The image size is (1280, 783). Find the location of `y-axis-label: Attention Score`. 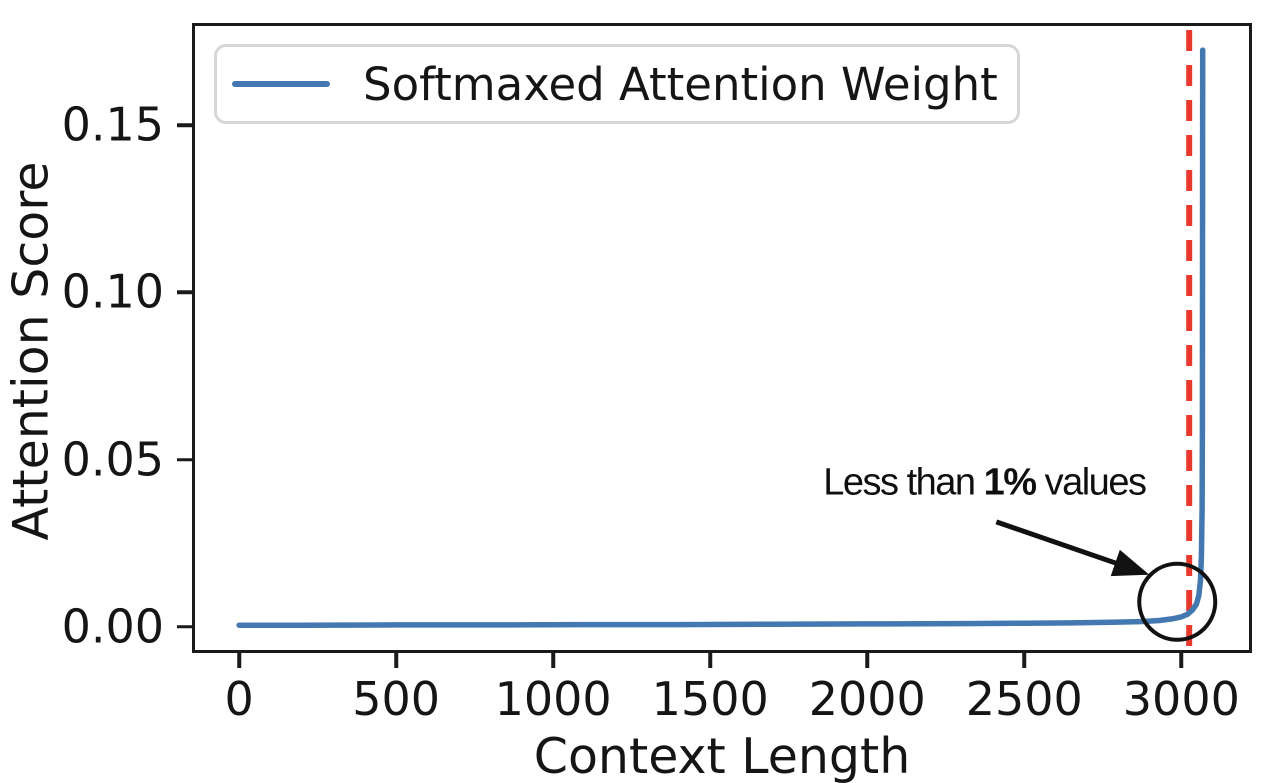

y-axis-label: Attention Score is located at coordinates (31, 351).